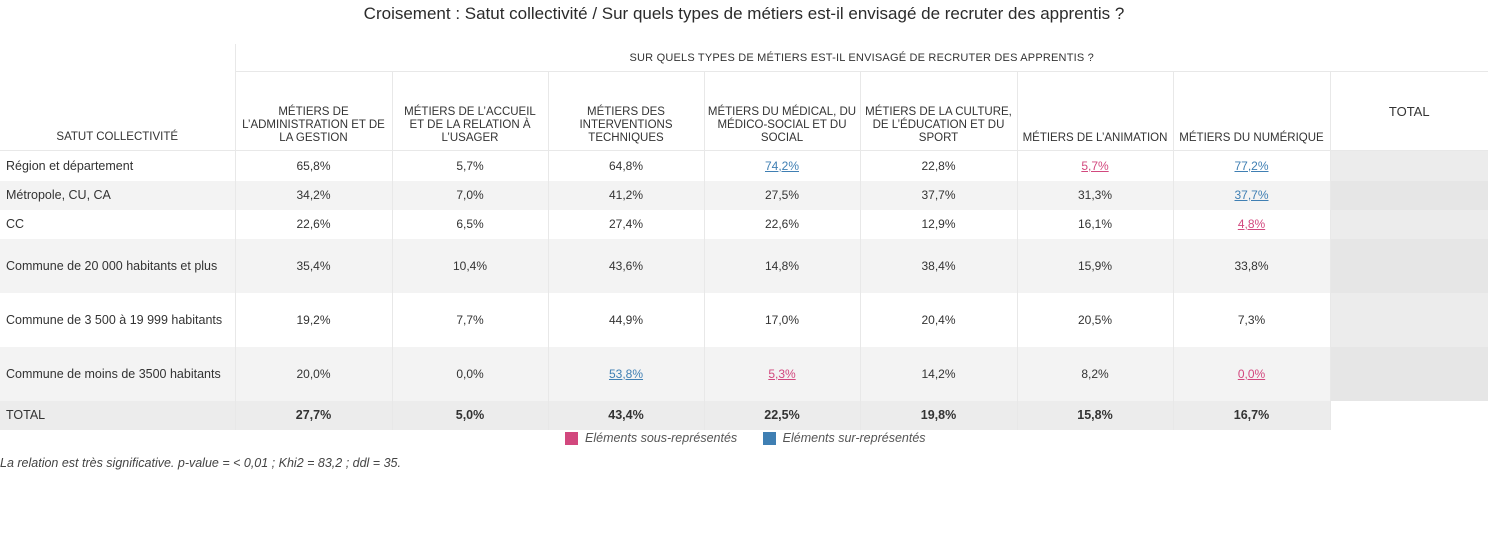 The height and width of the screenshot is (535, 1498). Describe the element at coordinates (1251, 111) in the screenshot. I see `column-header: MÉTIERS DU NUMÉRIQUE` at that location.